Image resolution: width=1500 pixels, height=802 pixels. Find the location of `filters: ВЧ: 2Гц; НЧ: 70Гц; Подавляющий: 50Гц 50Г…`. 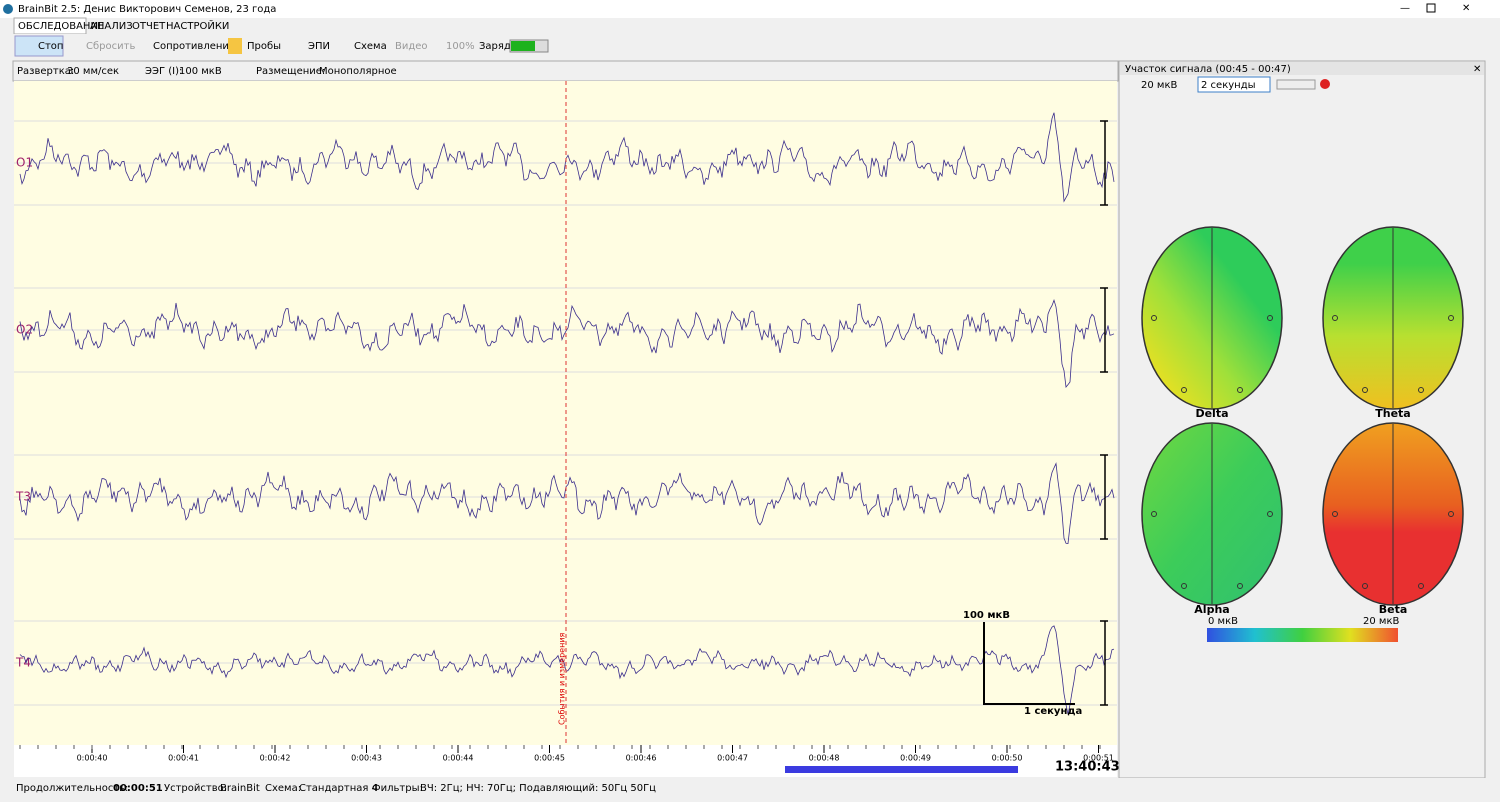

filters: ВЧ: 2Гц; НЧ: 70Гц; Подавляющий: 50Гц 50Г… is located at coordinates (538, 788).